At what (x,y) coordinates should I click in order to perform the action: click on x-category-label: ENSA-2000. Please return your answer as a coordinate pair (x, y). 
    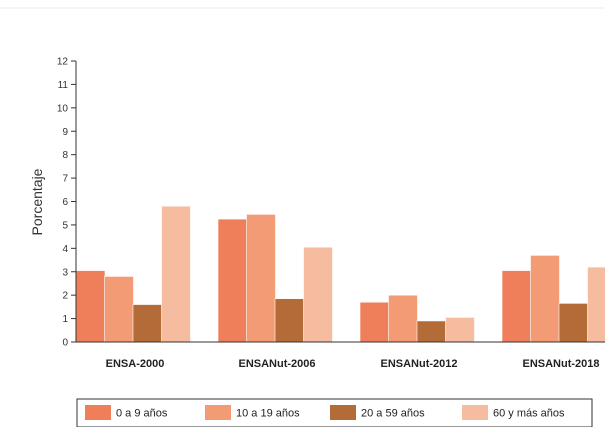
    Looking at the image, I should click on (135, 364).